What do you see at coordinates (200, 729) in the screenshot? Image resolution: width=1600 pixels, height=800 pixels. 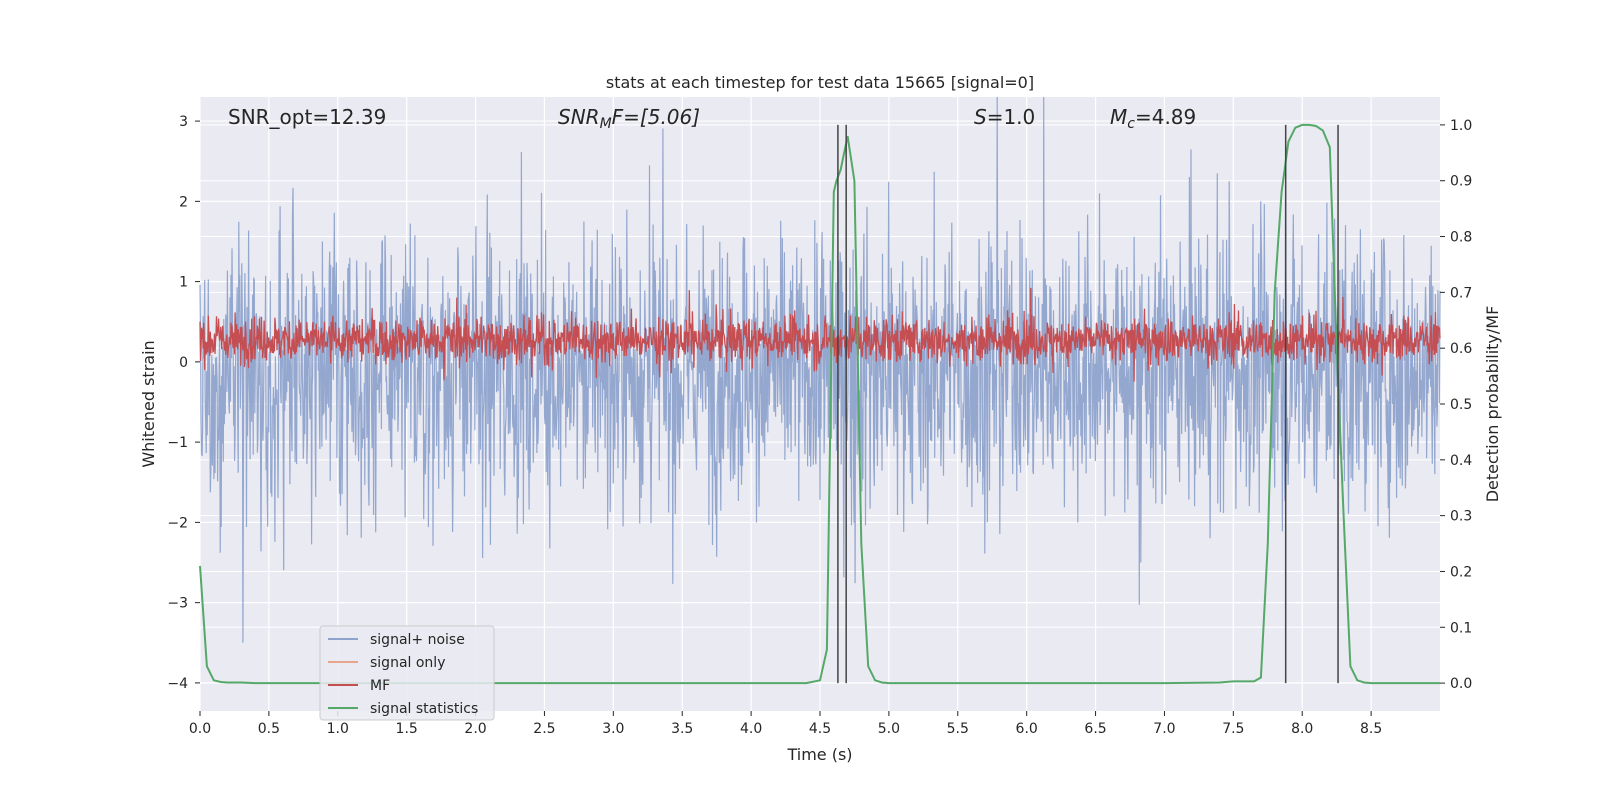 I see `x-tick-label: 0.0` at bounding box center [200, 729].